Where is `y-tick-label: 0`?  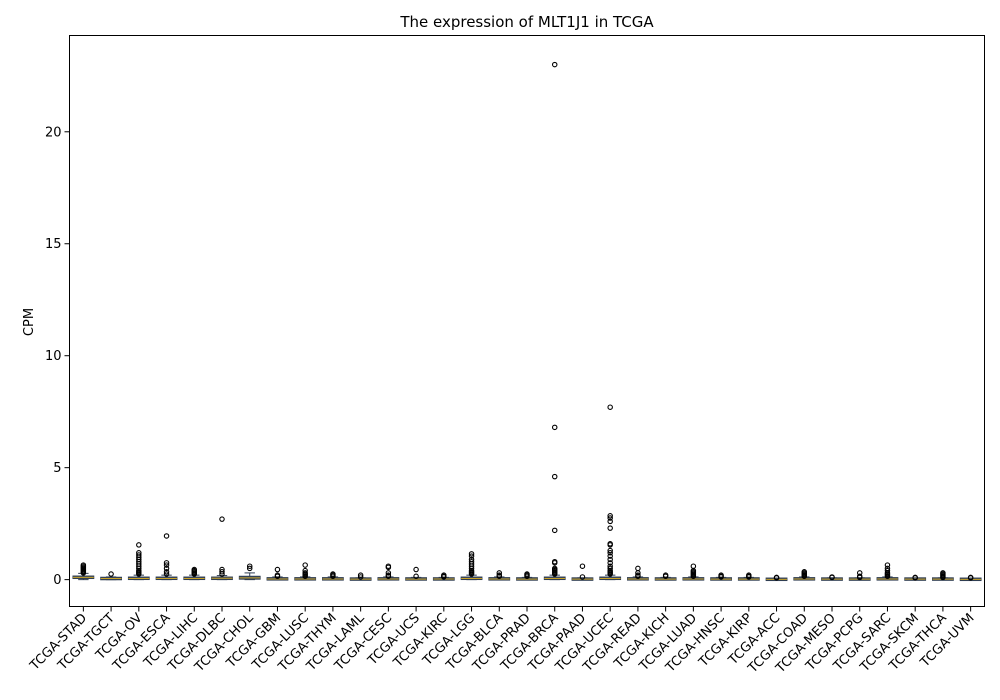
y-tick-label: 0 is located at coordinates (57, 580).